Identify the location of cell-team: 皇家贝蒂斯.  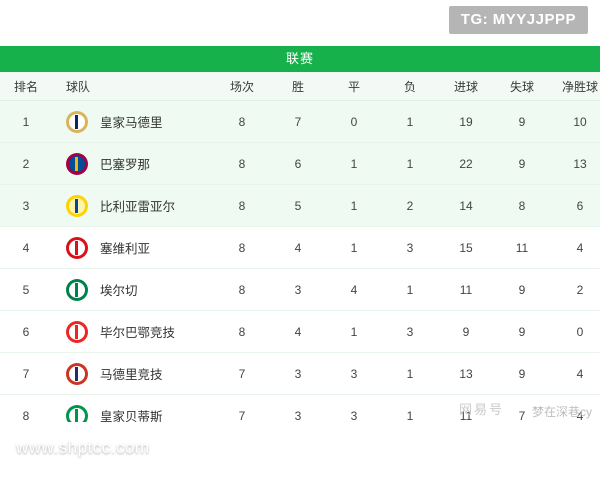
(133, 415).